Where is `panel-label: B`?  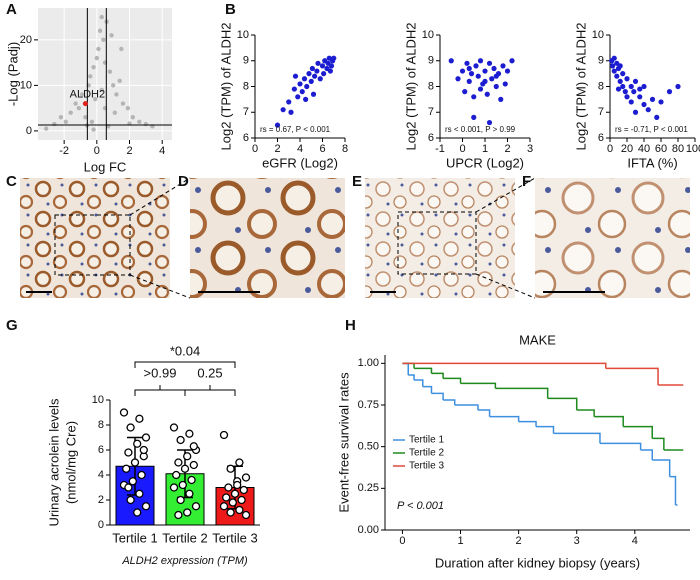
panel-label: B is located at coordinates (230, 9).